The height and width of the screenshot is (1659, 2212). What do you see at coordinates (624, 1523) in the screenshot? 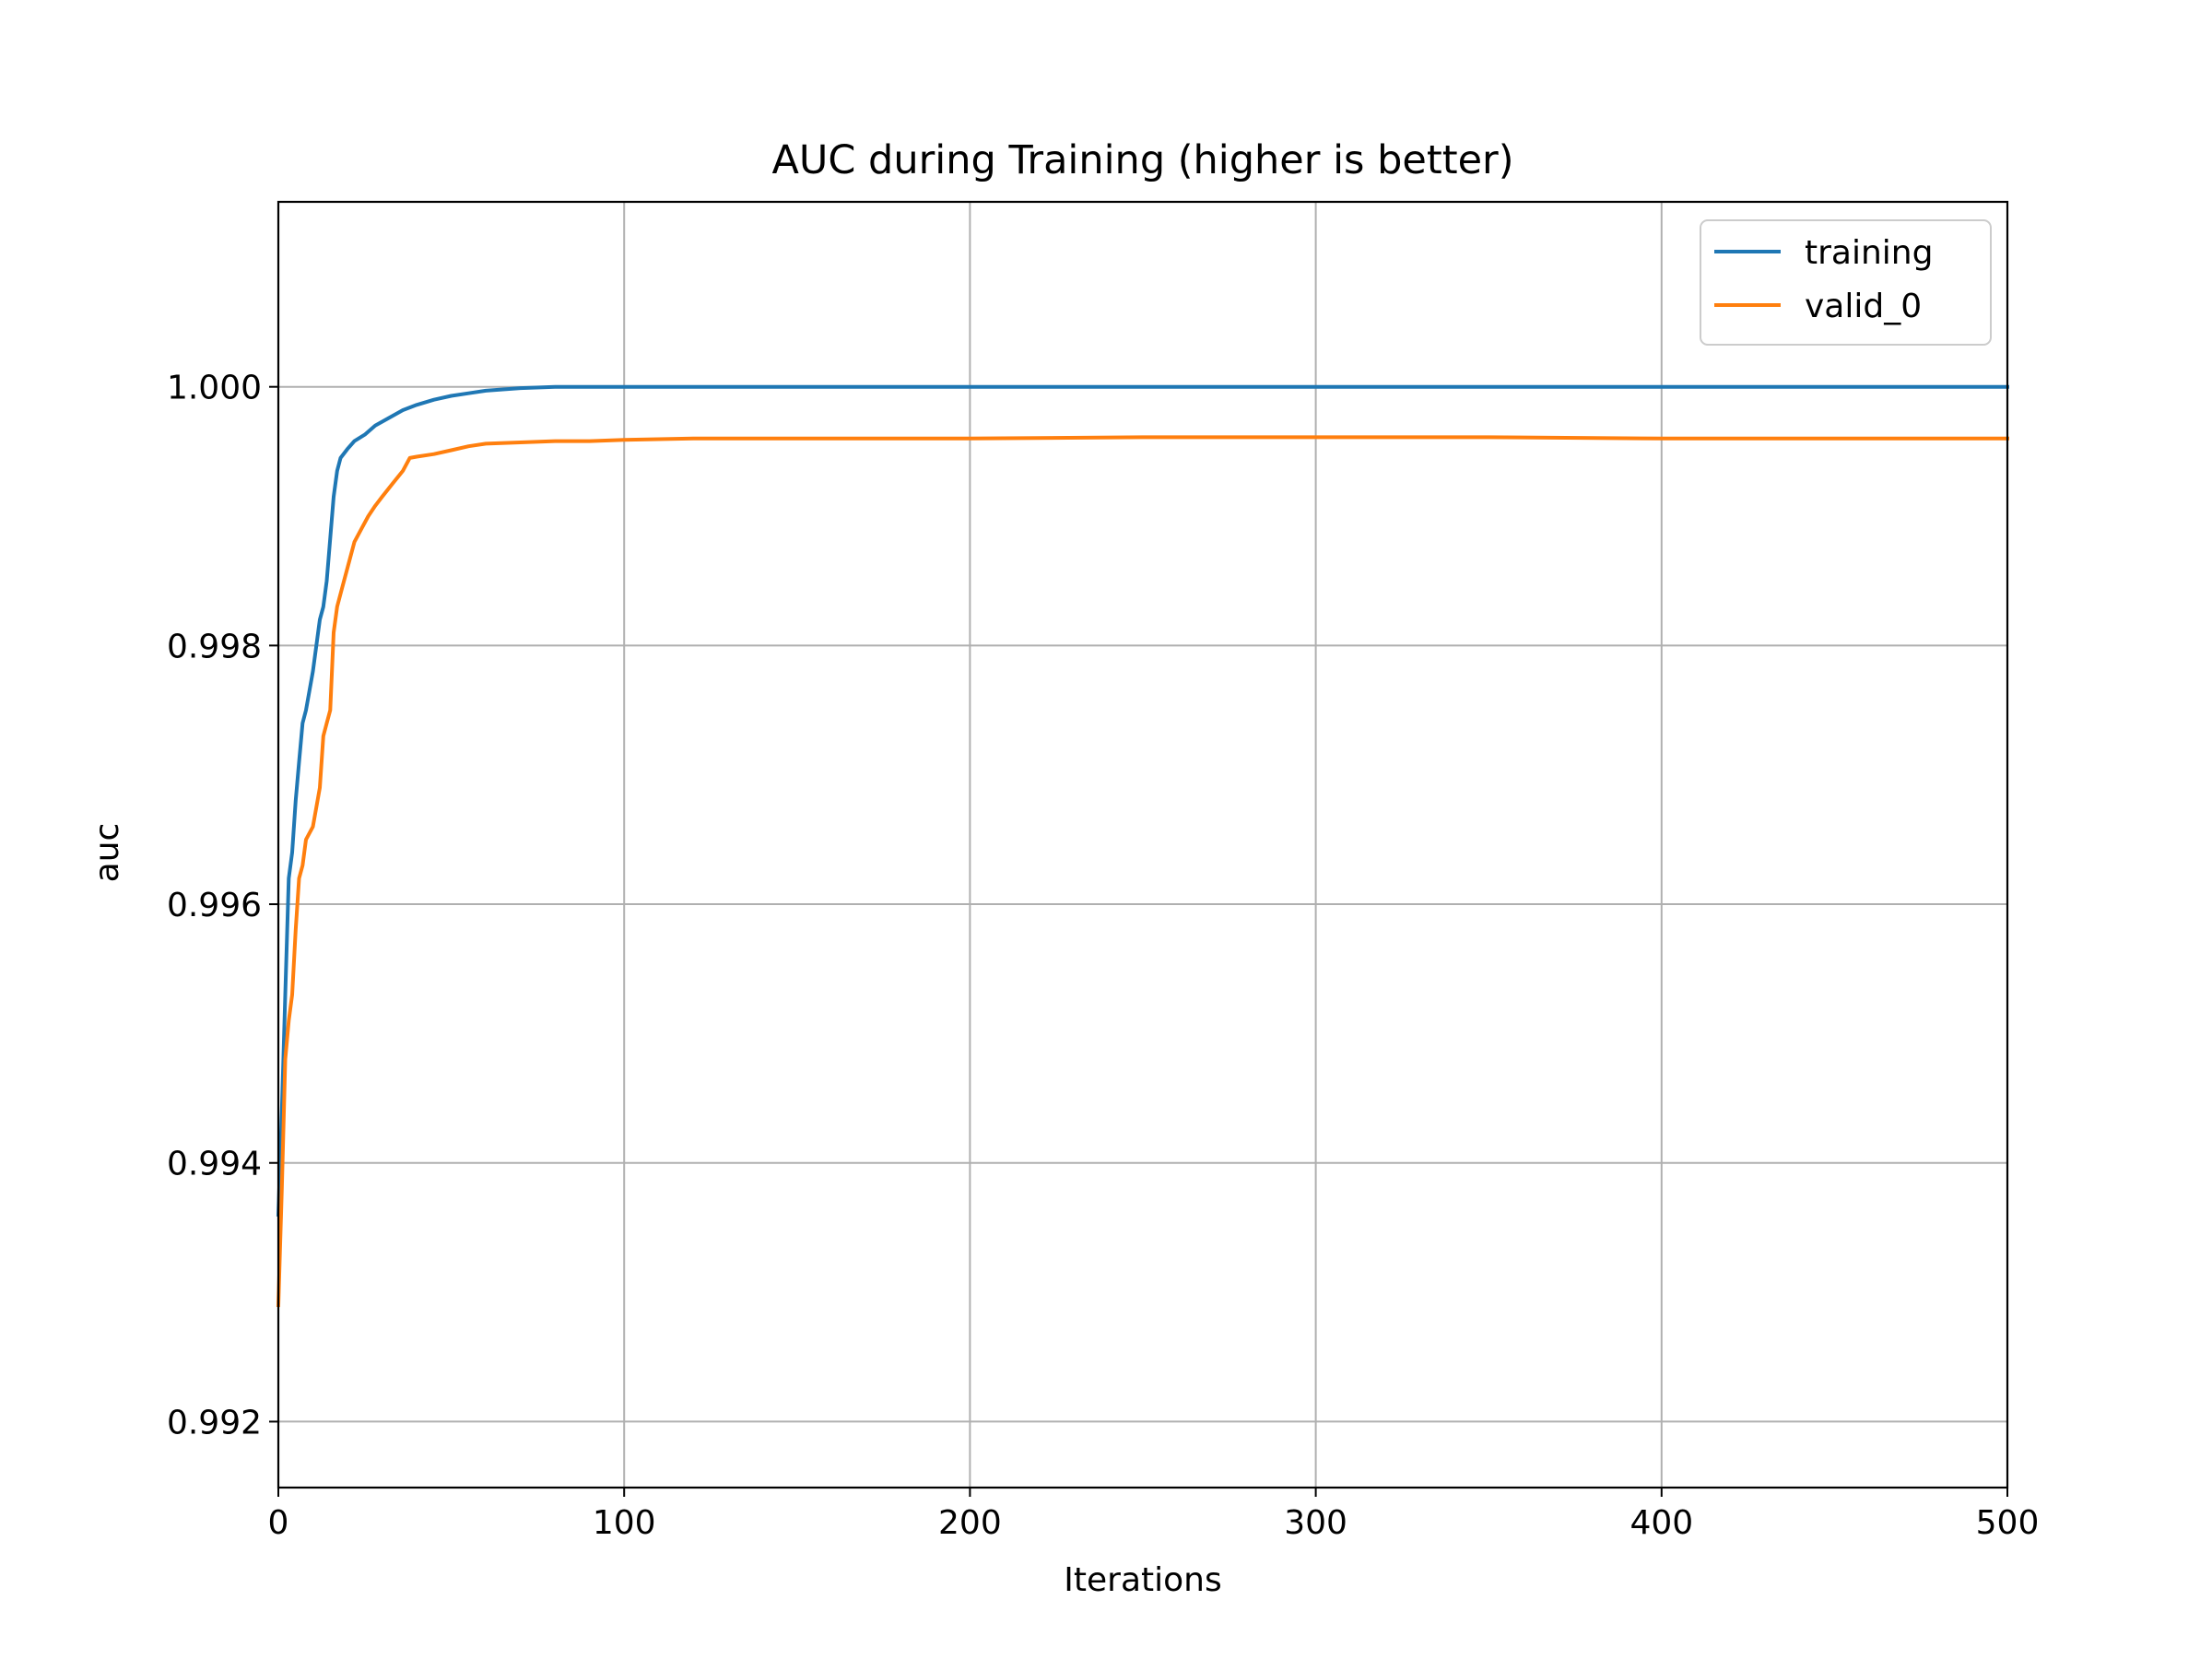
I see `x-tick-label: 100` at bounding box center [624, 1523].